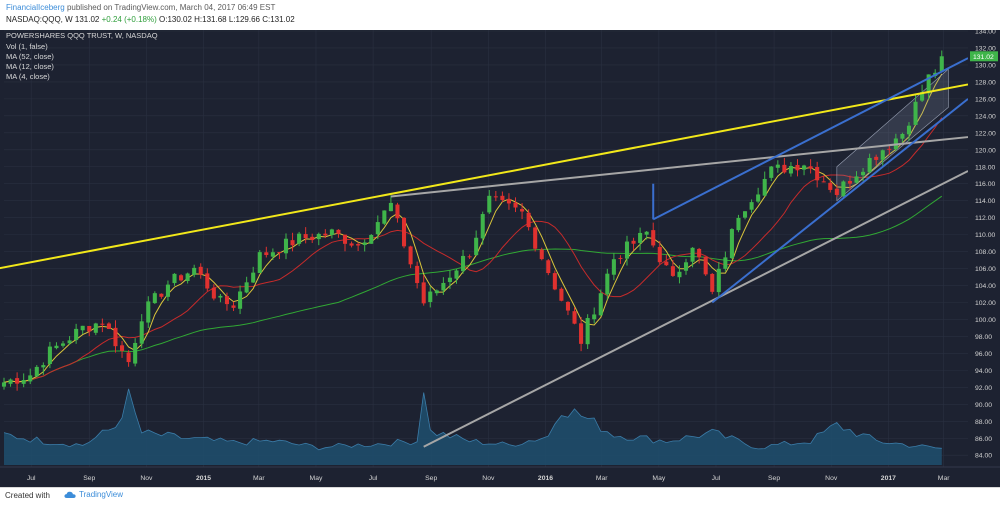 Image resolution: width=1000 pixels, height=505 pixels. What do you see at coordinates (985, 48) in the screenshot?
I see `price-tick-label: 132.00` at bounding box center [985, 48].